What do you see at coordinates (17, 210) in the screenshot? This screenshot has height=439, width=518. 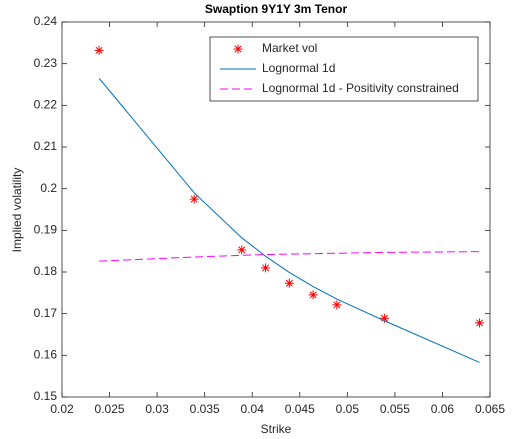 I see `y-axis-label: Implied volatility` at bounding box center [17, 210].